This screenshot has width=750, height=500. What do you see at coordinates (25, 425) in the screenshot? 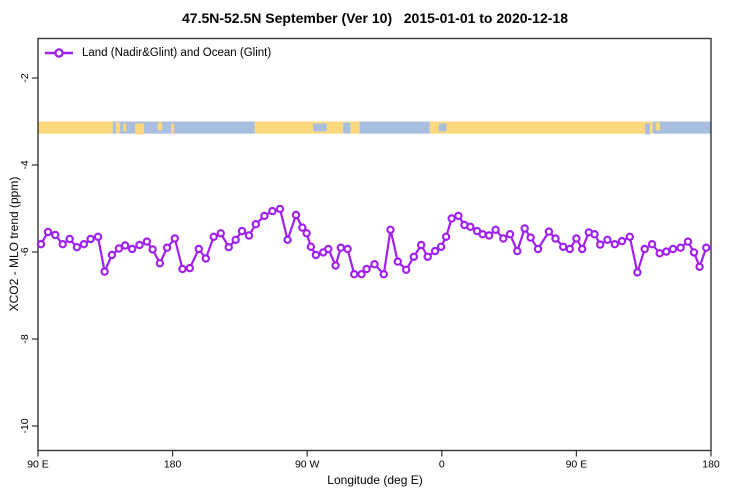
I see `y-tick-label: -10` at bounding box center [25, 425].